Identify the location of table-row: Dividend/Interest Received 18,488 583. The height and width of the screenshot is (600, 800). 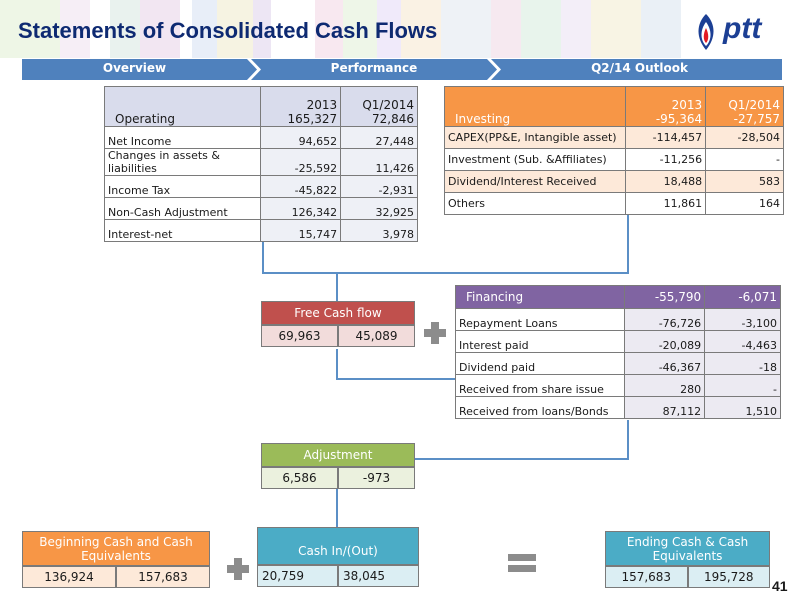
(613, 181).